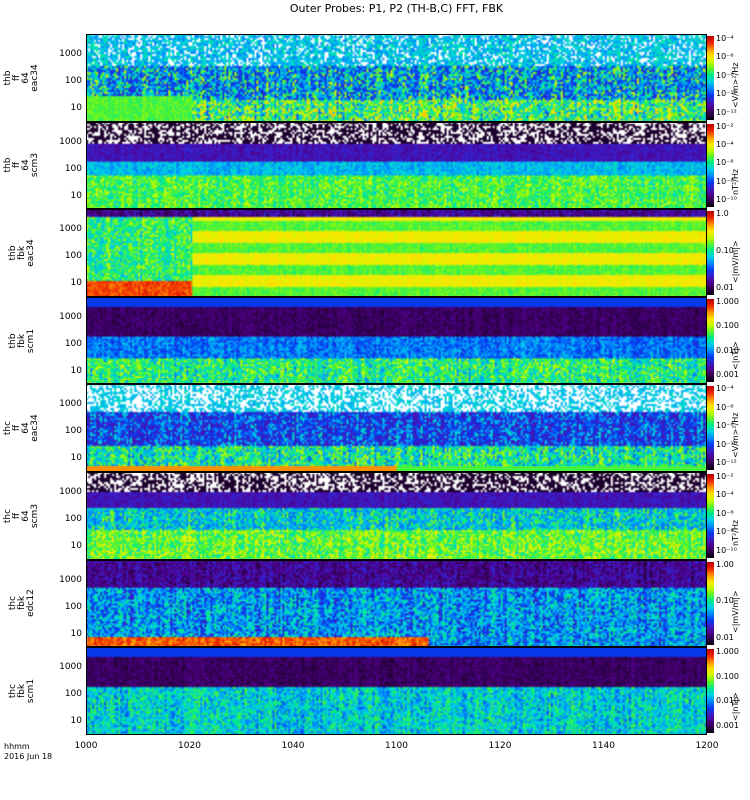  What do you see at coordinates (22, 516) in the screenshot?
I see `panel-label-thc_ff_scm3: thc ff 64 scm3` at bounding box center [22, 516].